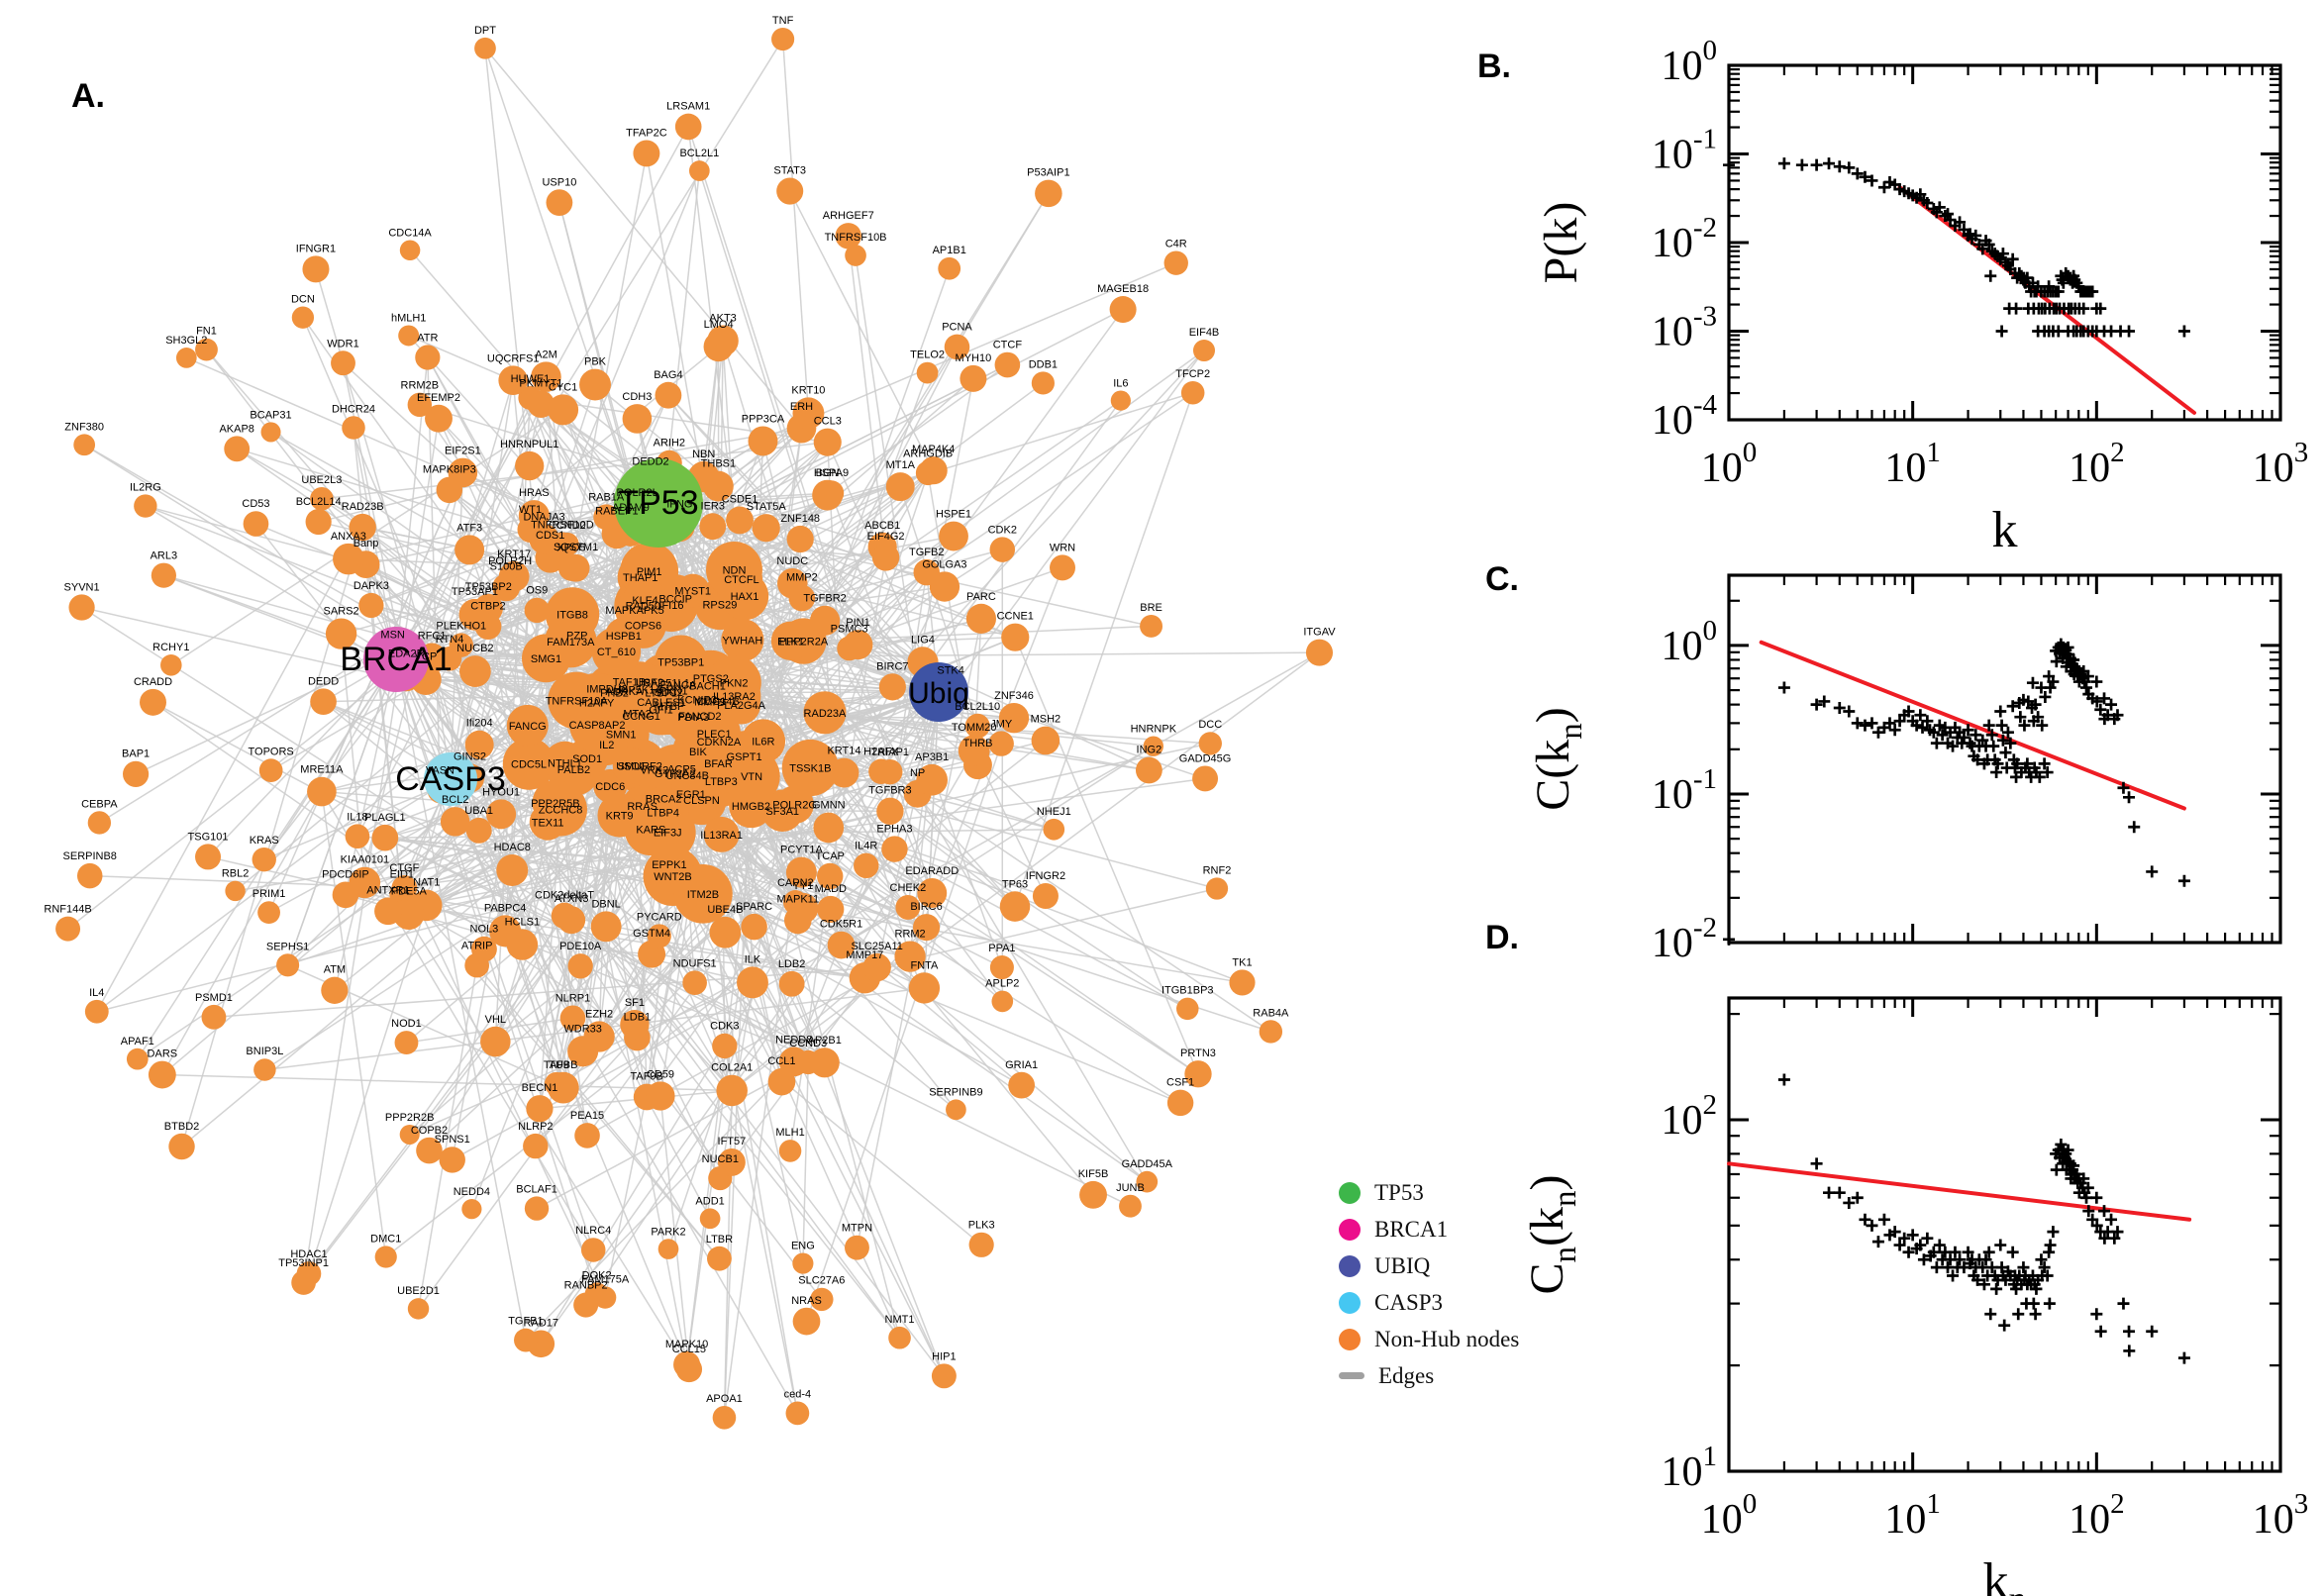 This screenshot has height=1596, width=2323. Describe the element at coordinates (668, 693) in the screenshot. I see `svg-text: SDC2` at that location.